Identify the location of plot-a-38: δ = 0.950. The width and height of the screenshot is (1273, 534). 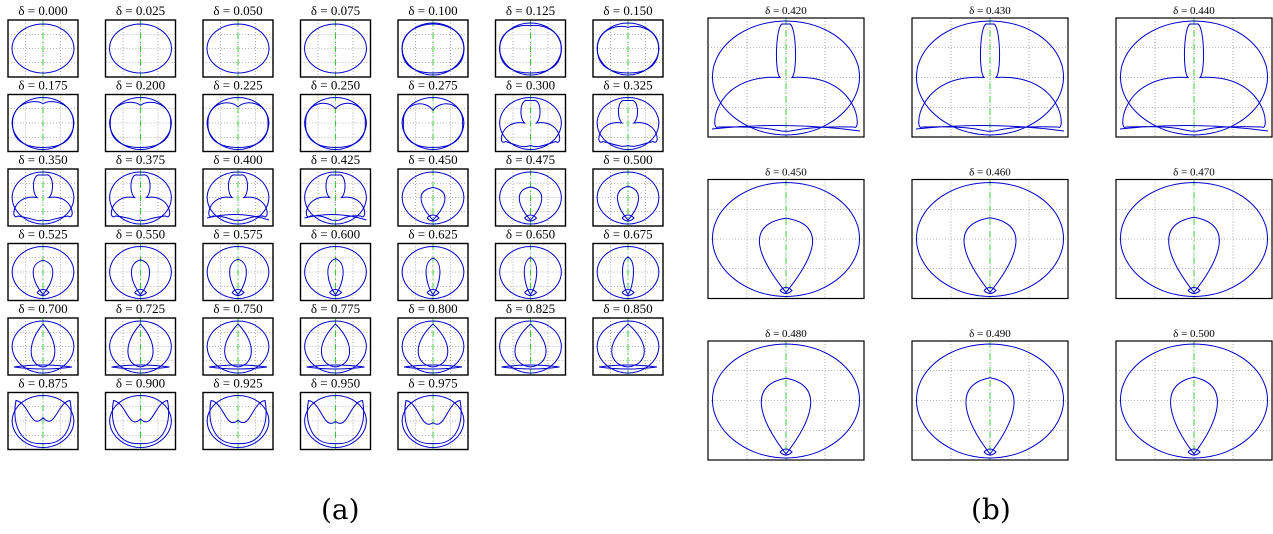
(335, 413).